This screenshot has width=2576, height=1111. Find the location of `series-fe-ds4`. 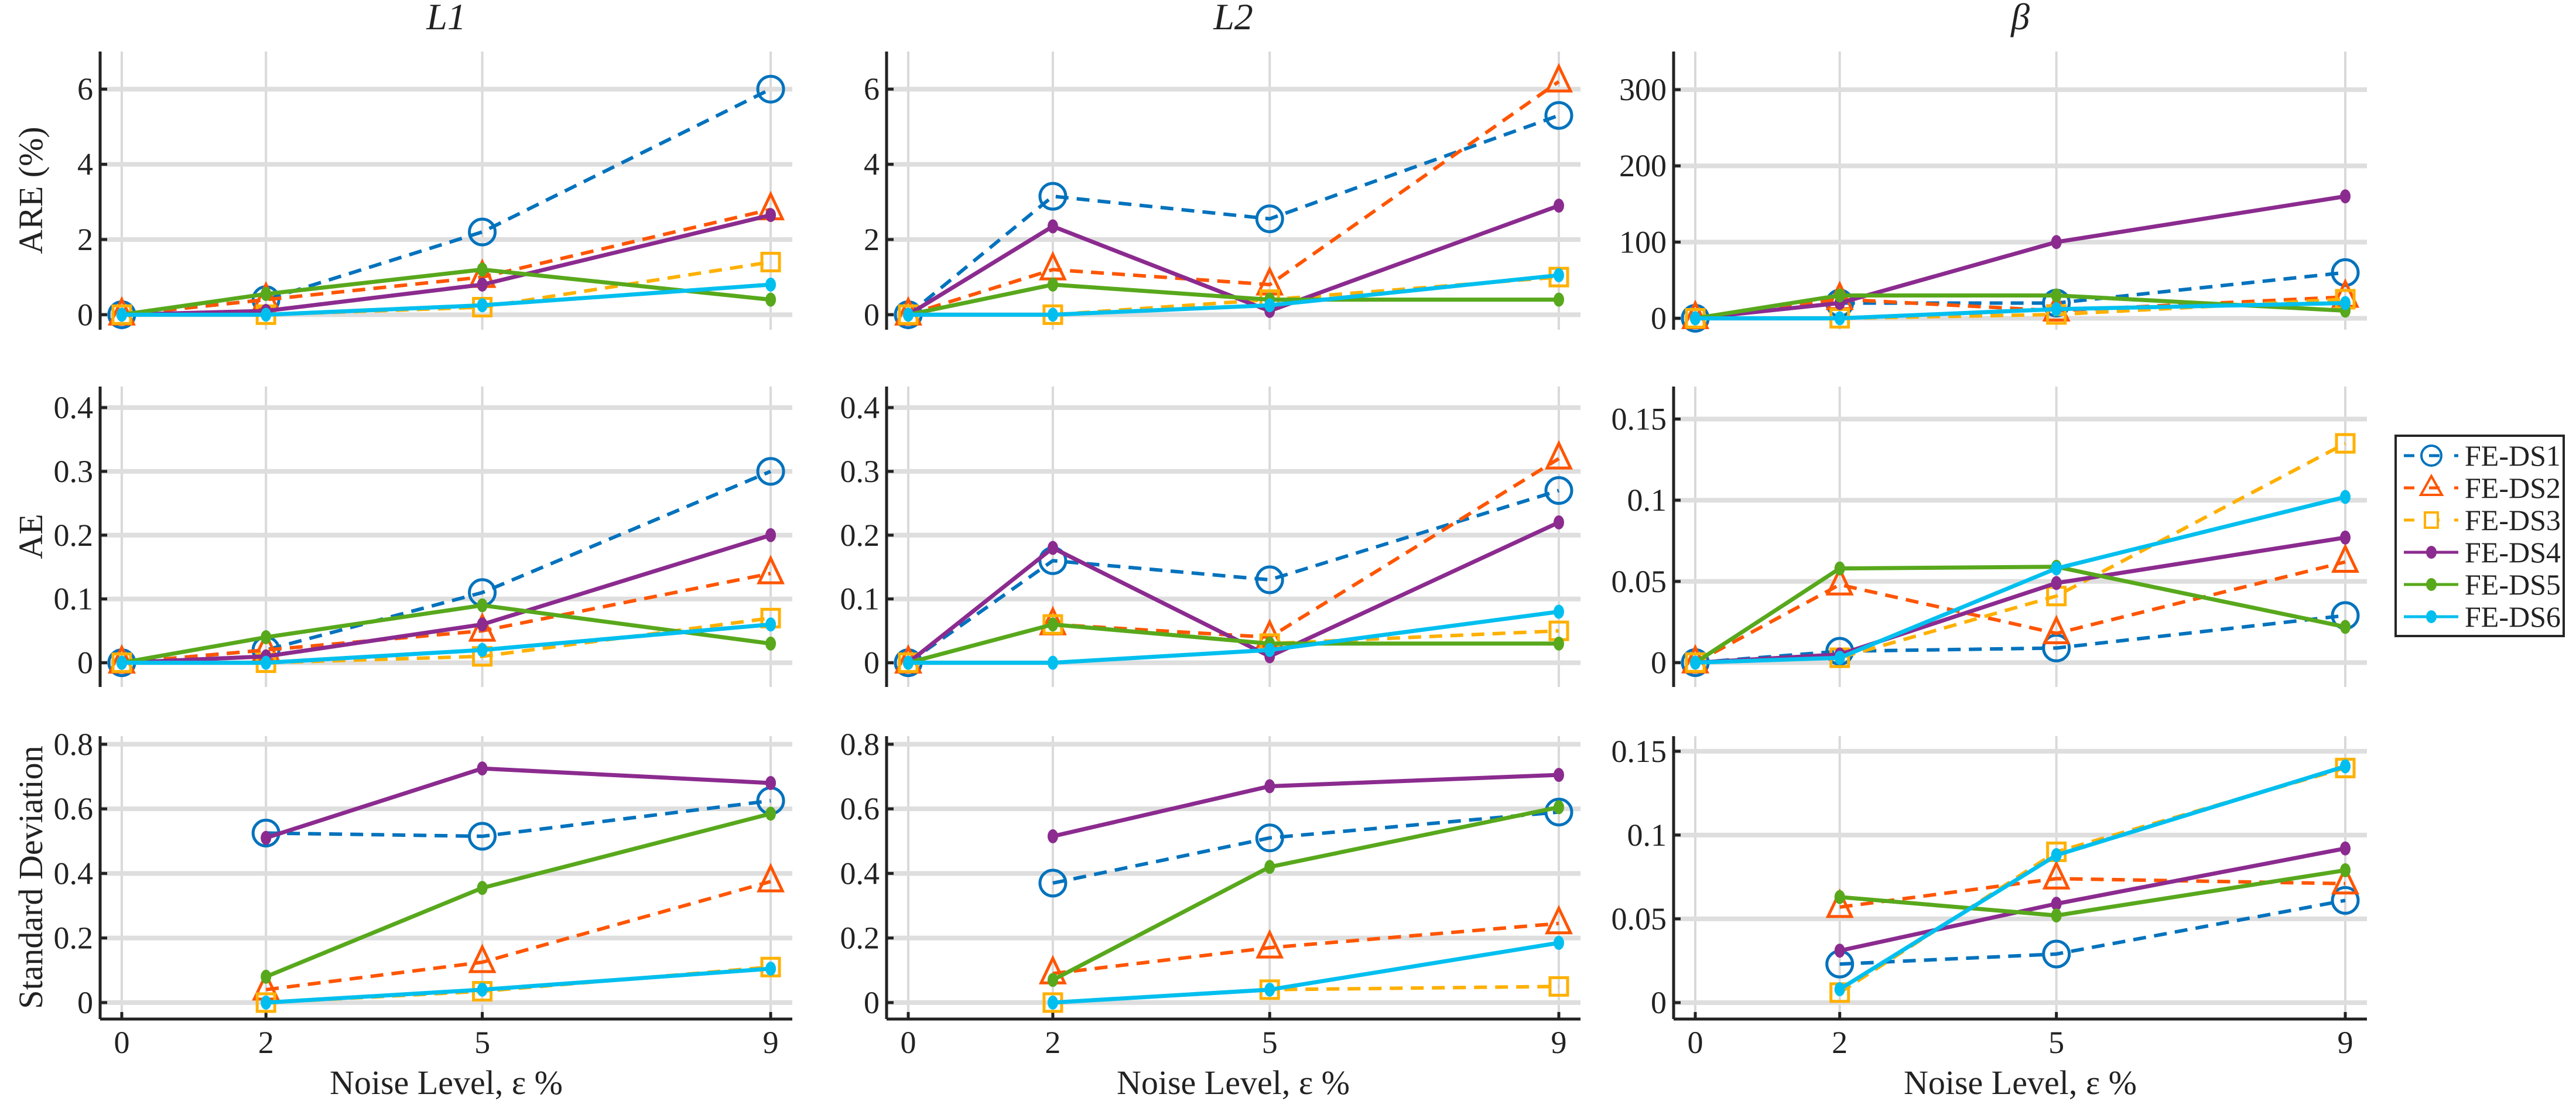

series-fe-ds4 is located at coordinates (446, 599).